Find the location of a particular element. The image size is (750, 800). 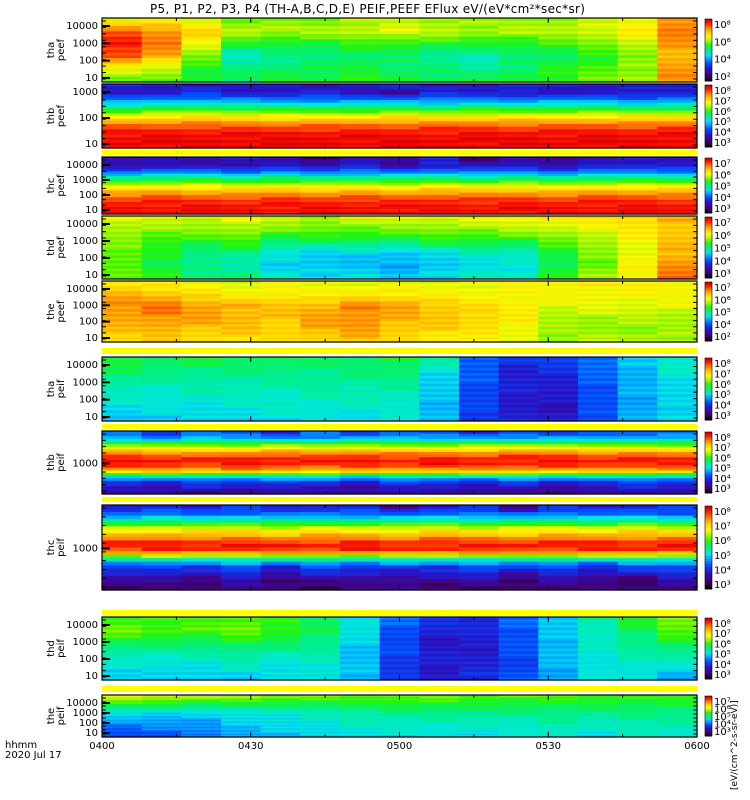

colorbar-tick-label: 10⁸ is located at coordinates (722, 364).